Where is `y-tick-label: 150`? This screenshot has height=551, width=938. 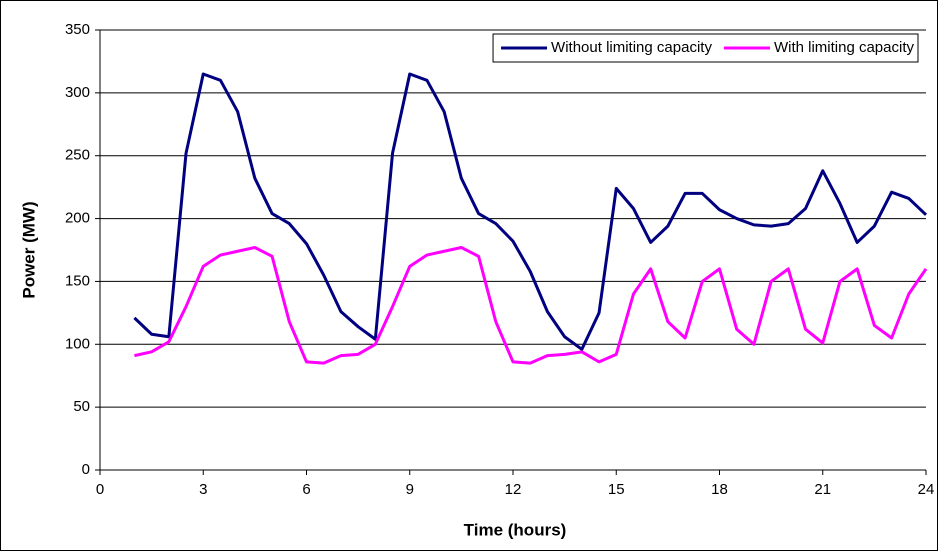 y-tick-label: 150 is located at coordinates (77, 280).